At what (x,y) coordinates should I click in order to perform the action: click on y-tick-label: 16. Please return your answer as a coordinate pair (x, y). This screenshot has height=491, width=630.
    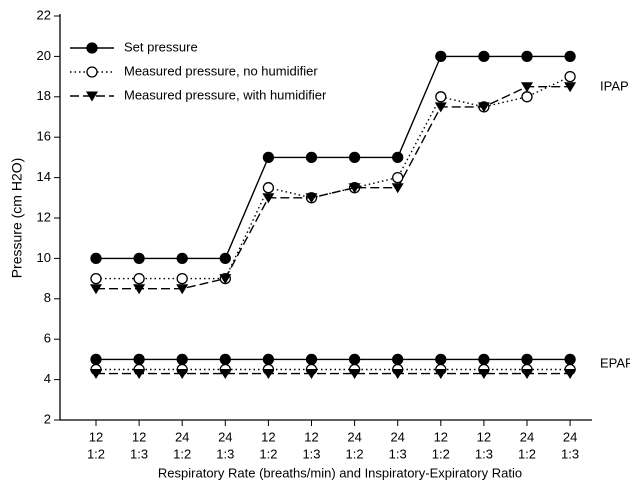
    Looking at the image, I should click on (44, 136).